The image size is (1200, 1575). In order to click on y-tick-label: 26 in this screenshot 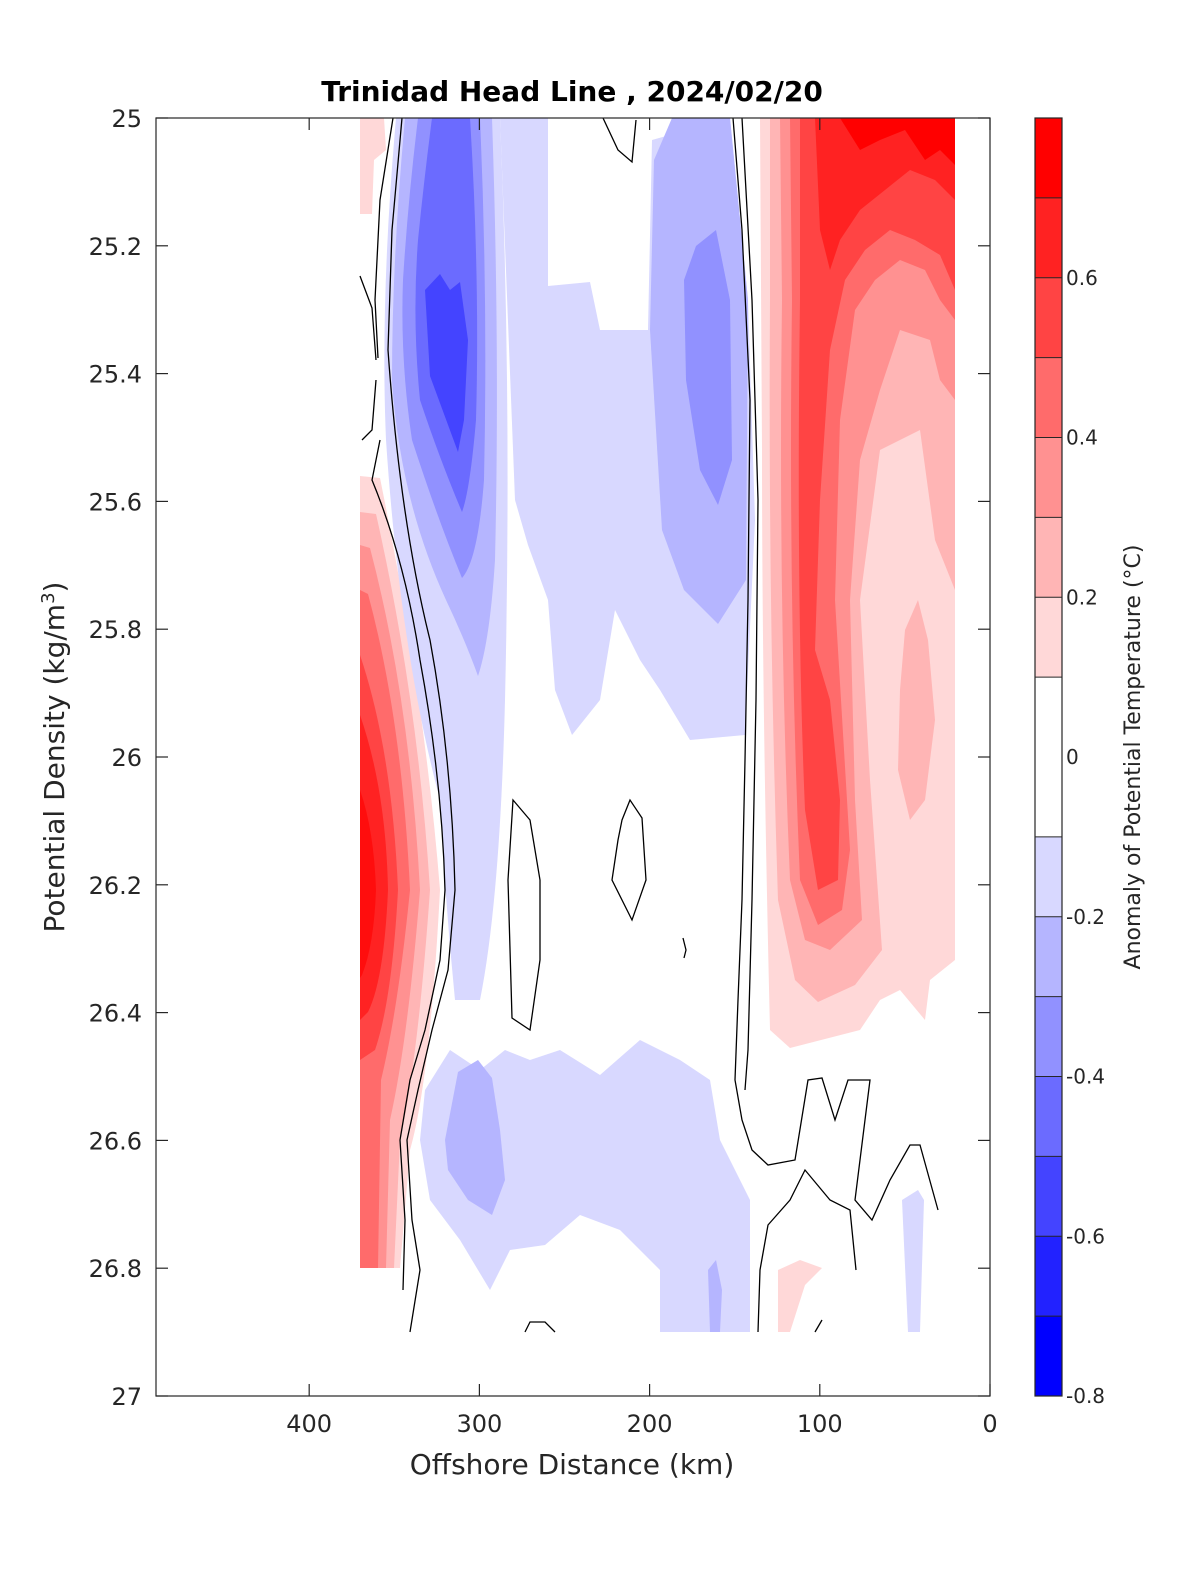, I will do `click(126, 758)`.